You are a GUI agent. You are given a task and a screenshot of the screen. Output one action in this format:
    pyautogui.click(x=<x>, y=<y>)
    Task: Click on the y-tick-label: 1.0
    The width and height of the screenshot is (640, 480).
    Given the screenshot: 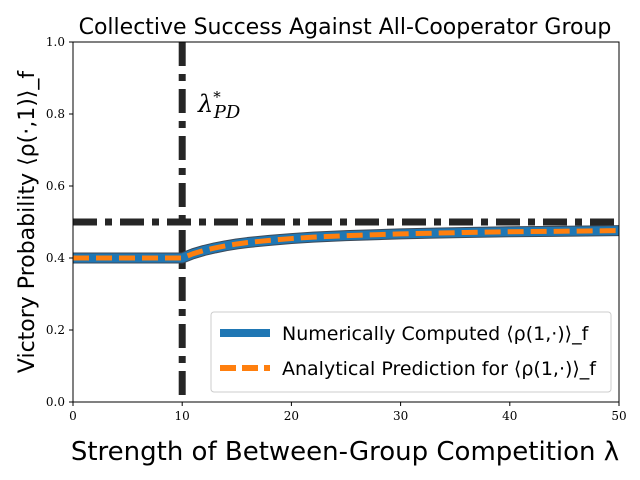 What is the action you would take?
    pyautogui.click(x=55, y=42)
    